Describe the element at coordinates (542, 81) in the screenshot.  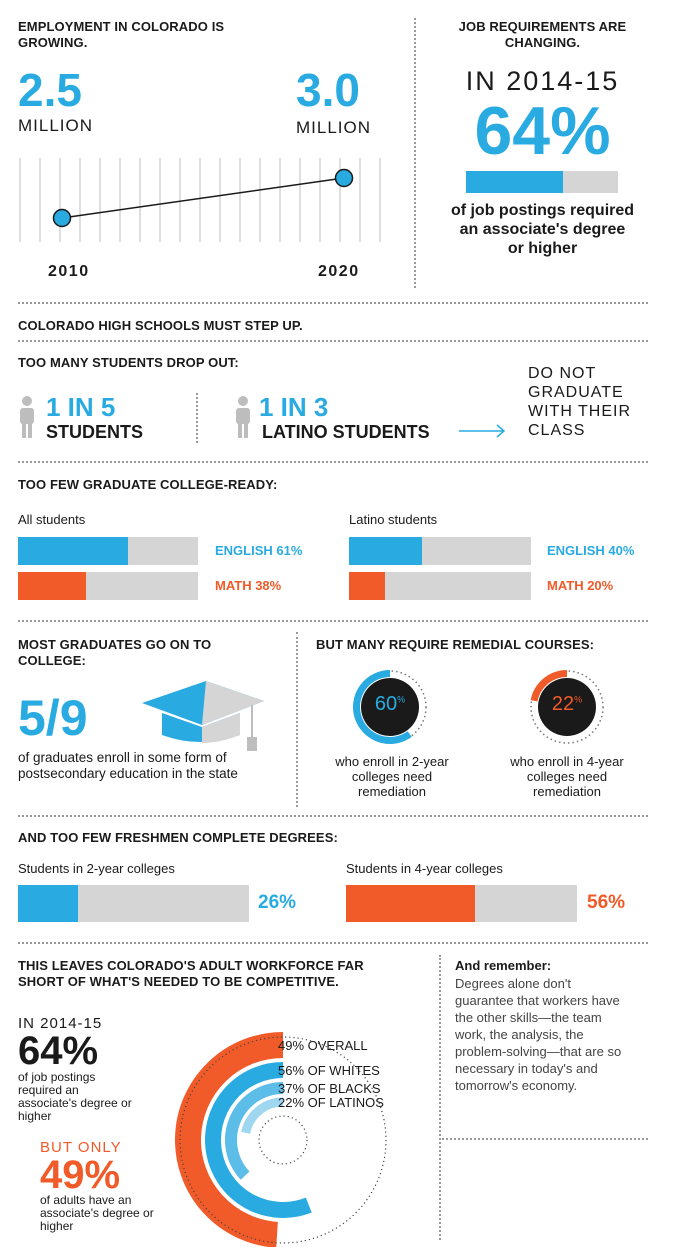
I see `requirements-period: IN 2014-15` at that location.